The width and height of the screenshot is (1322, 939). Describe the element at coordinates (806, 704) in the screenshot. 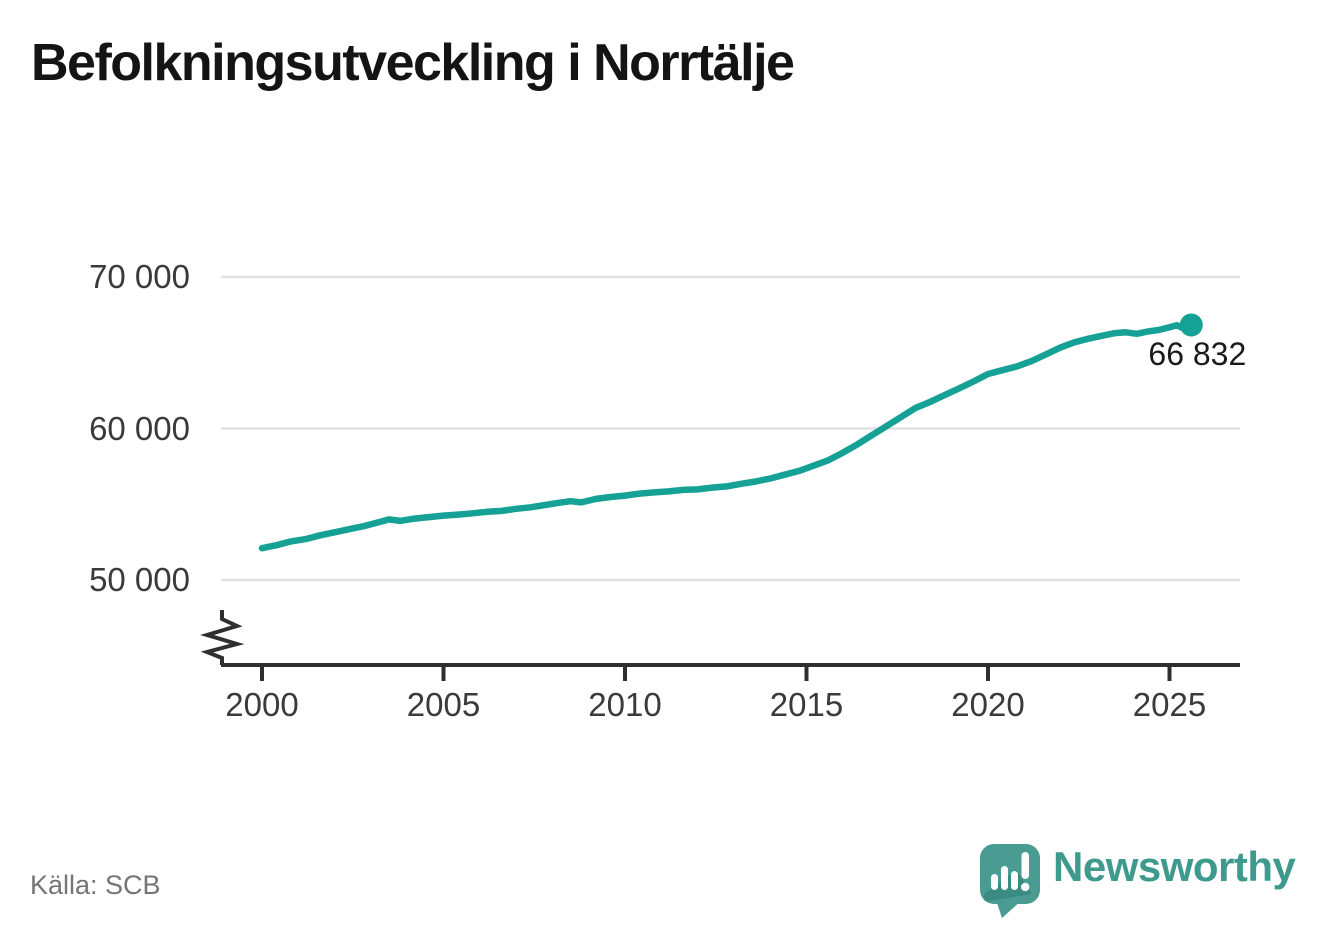

I see `x-axis-tick-label: 2015` at that location.